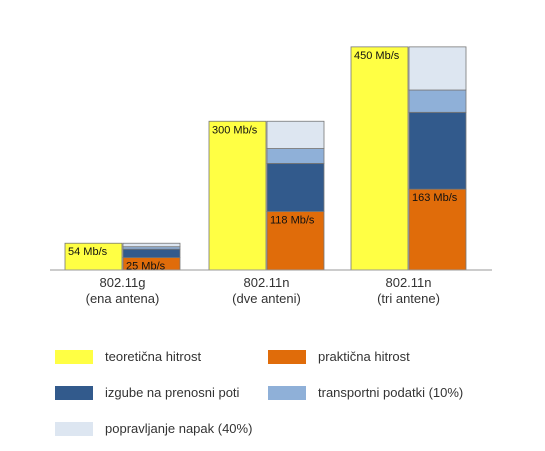 The image size is (545, 451). Describe the element at coordinates (377, 56) in the screenshot. I see `label-theoretical-n3: 450 Mb/s` at that location.